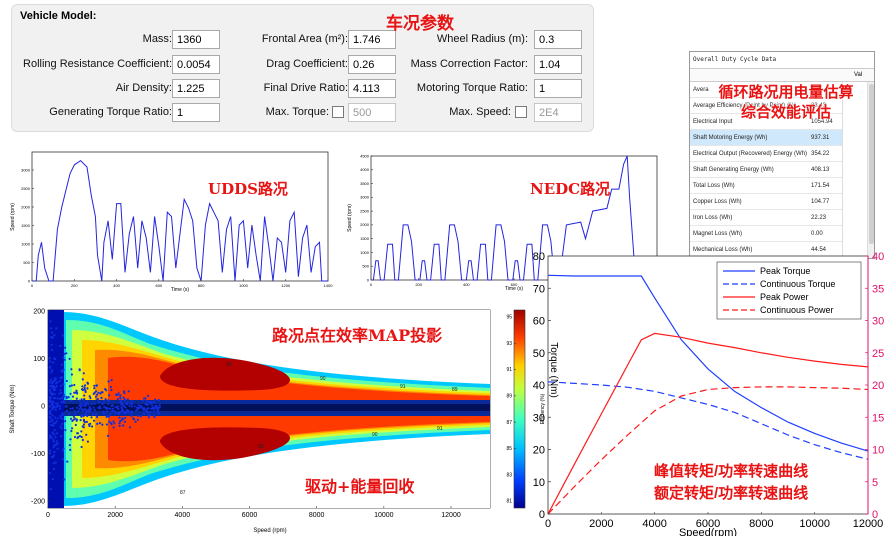 The image size is (889, 536). I want to click on udds-x-label: Time (s), so click(180, 290).